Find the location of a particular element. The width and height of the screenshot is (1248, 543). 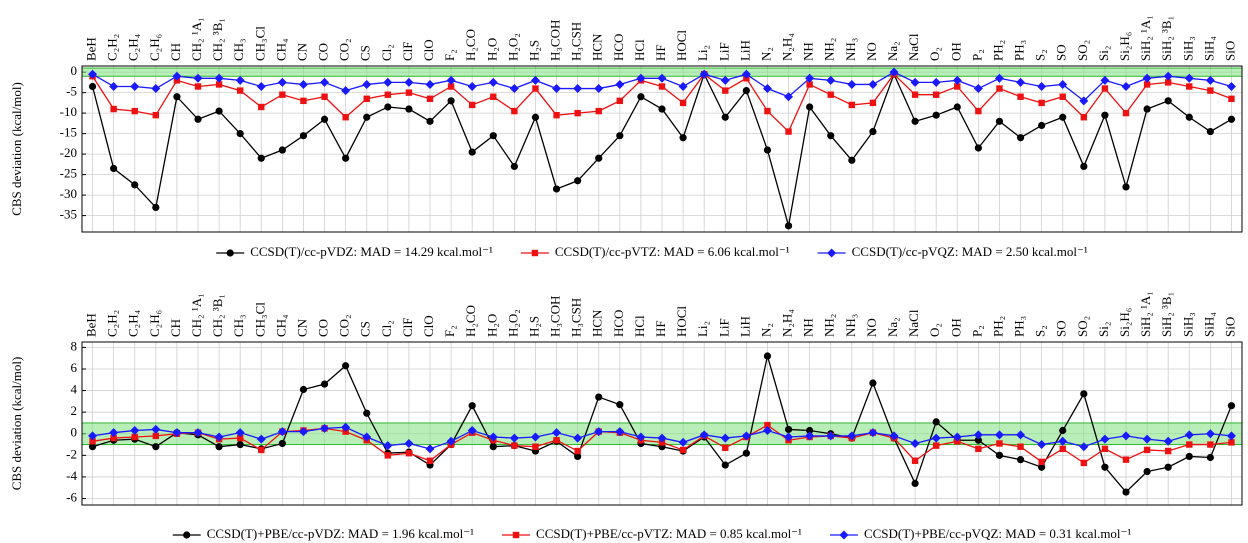

x-tick-label: P₂ is located at coordinates (976, 55).